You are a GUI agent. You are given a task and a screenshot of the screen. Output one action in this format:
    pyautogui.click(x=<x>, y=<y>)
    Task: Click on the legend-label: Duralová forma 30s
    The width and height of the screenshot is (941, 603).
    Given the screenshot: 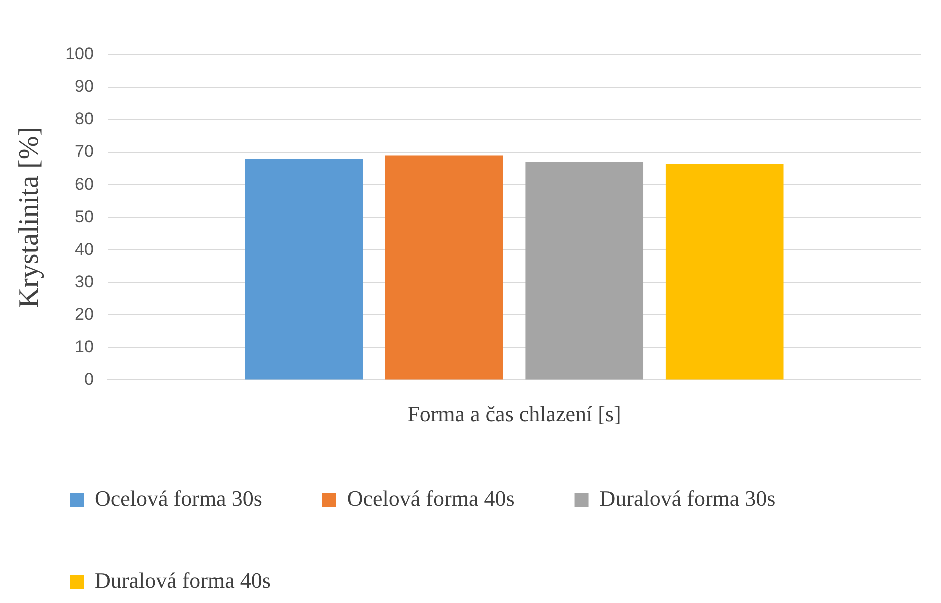 What is the action you would take?
    pyautogui.click(x=688, y=498)
    